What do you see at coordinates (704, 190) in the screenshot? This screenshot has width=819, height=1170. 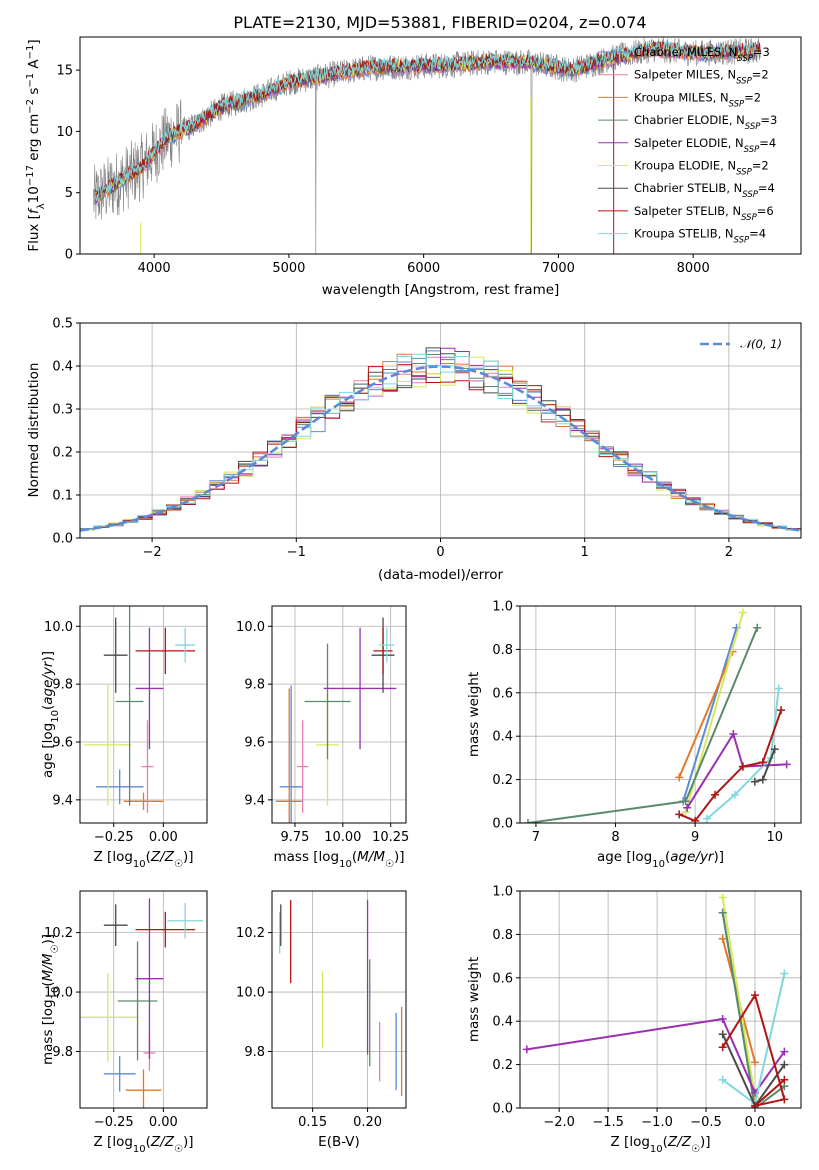 I see `legend-entry: Chabrier STELIB, NSSP=4` at bounding box center [704, 190].